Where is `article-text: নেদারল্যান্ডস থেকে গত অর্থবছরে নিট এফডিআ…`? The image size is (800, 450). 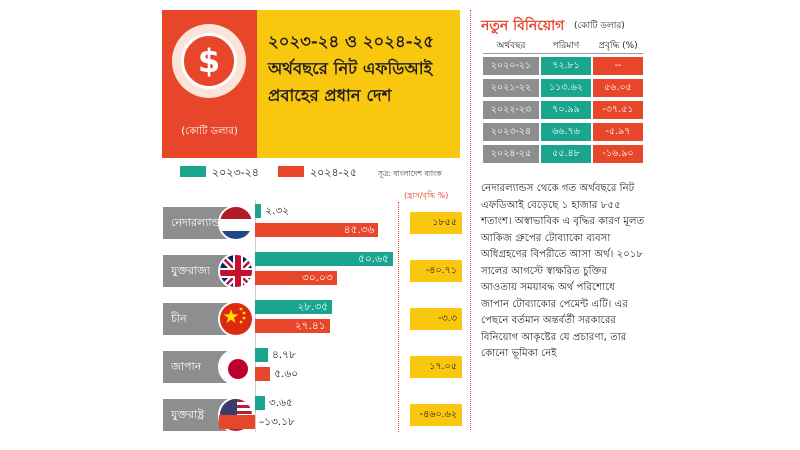 article-text: নেদারল্যান্ডস থেকে গত অর্থবছরে নিট এফডিআ… is located at coordinates (563, 271).